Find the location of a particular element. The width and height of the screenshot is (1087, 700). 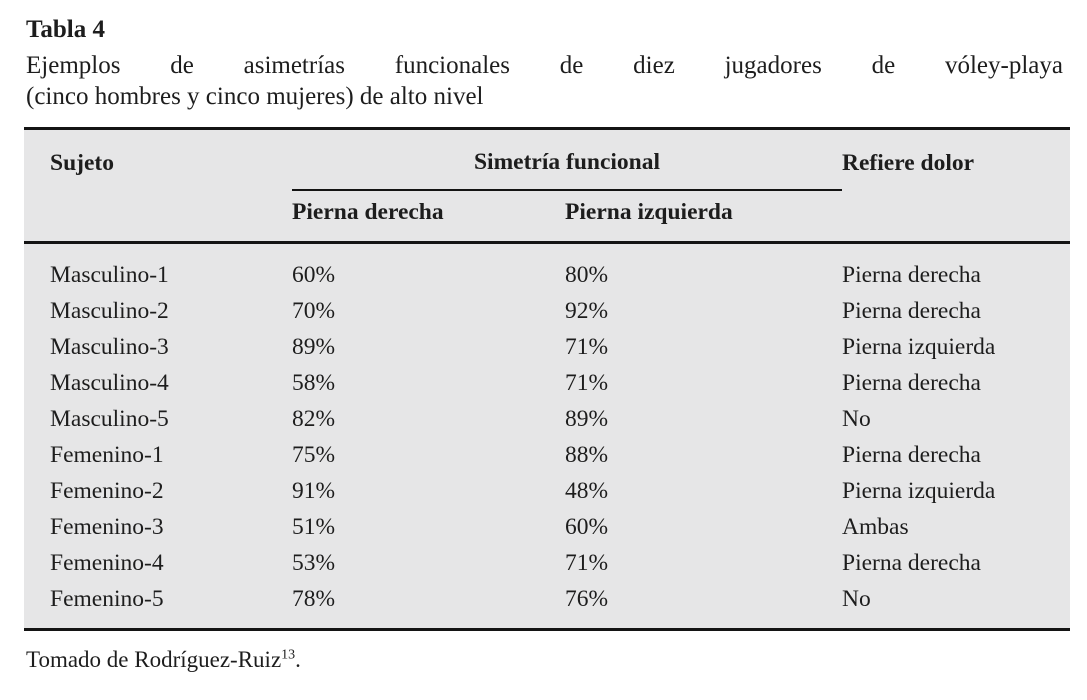

source-note: Tomado de Rodríguez-Ruiz13. is located at coordinates (556, 660).